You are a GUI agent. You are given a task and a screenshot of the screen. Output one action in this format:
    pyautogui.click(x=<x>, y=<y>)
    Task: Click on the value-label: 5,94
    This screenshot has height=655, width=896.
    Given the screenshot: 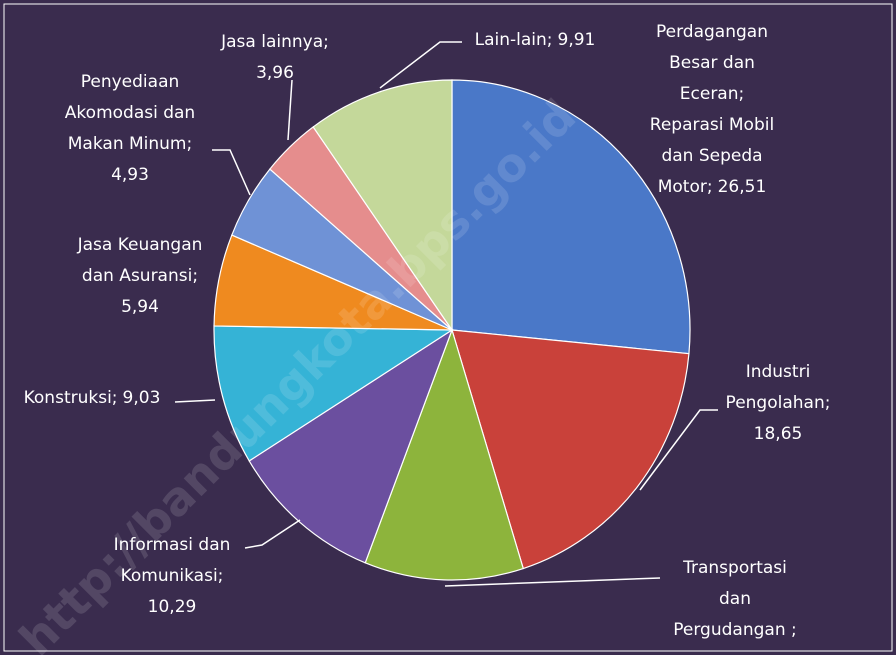 What is the action you would take?
    pyautogui.click(x=140, y=307)
    